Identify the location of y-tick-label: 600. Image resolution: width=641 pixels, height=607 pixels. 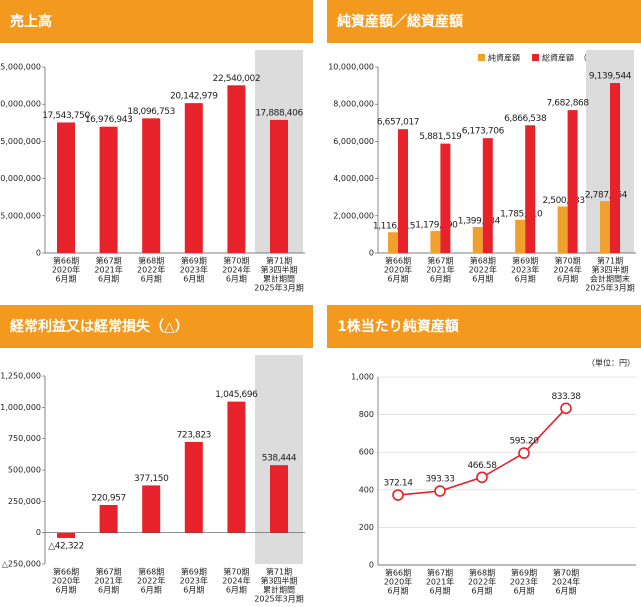
(366, 452).